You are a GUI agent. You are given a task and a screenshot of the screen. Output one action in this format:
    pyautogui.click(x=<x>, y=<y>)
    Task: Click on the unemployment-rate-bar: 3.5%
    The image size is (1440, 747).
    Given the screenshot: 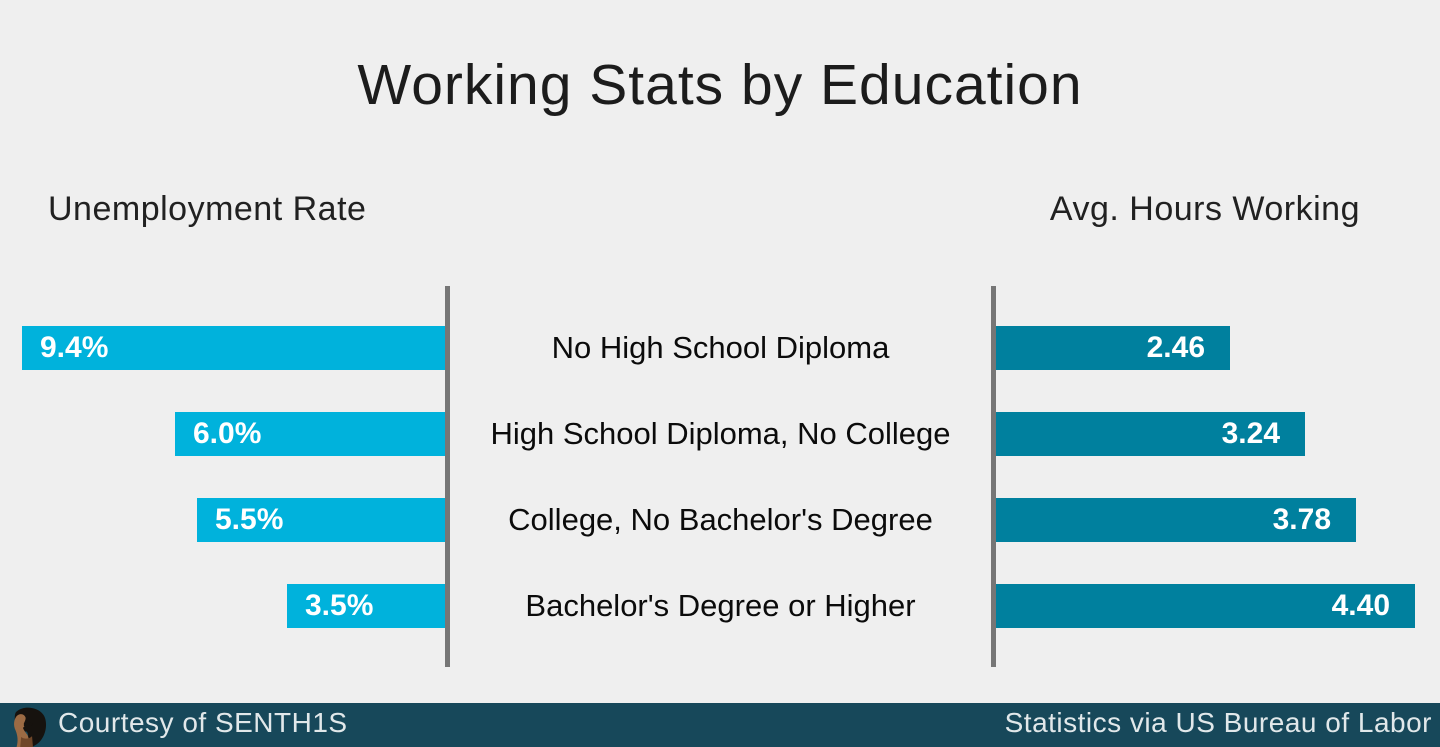 What is the action you would take?
    pyautogui.click(x=366, y=606)
    